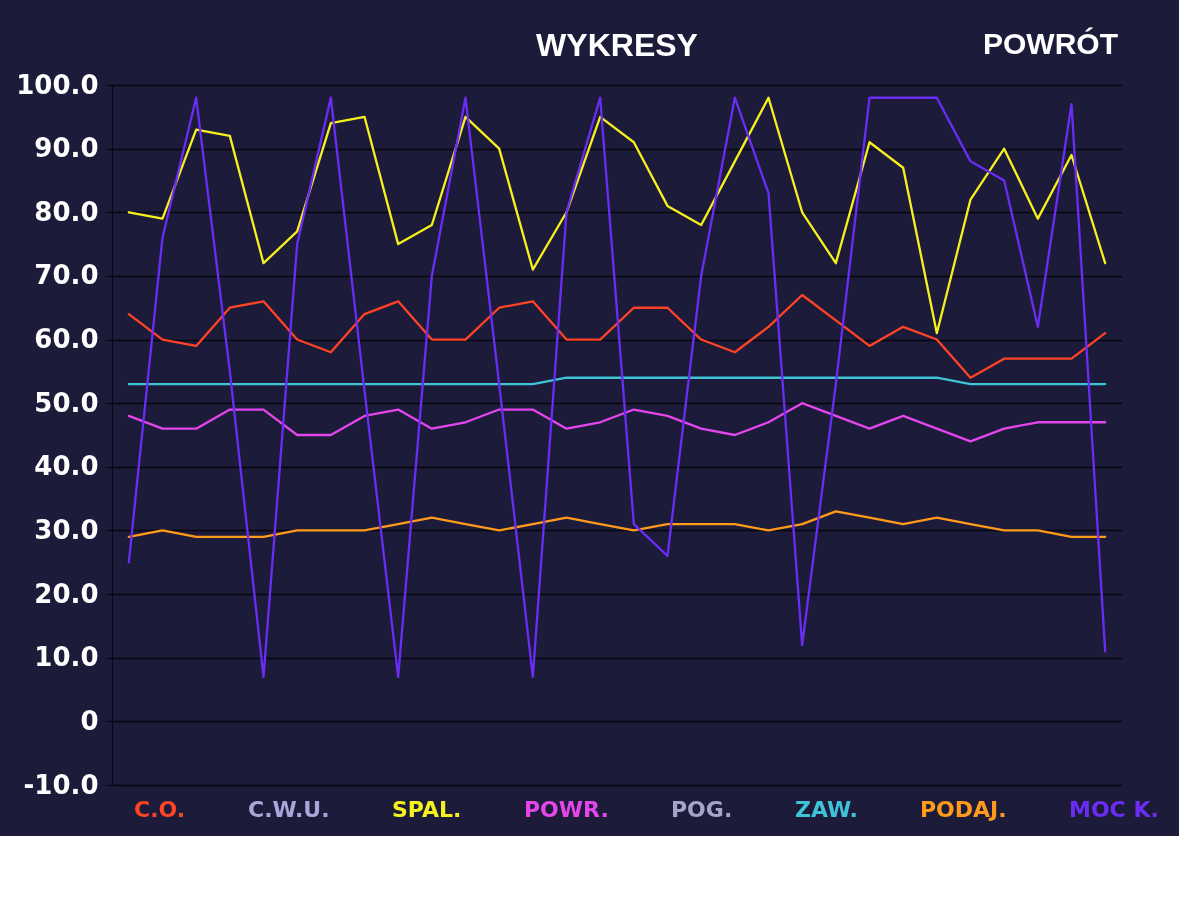 This screenshot has width=1200, height=900. Describe the element at coordinates (963, 809) in the screenshot. I see `text: PODAJ.` at that location.